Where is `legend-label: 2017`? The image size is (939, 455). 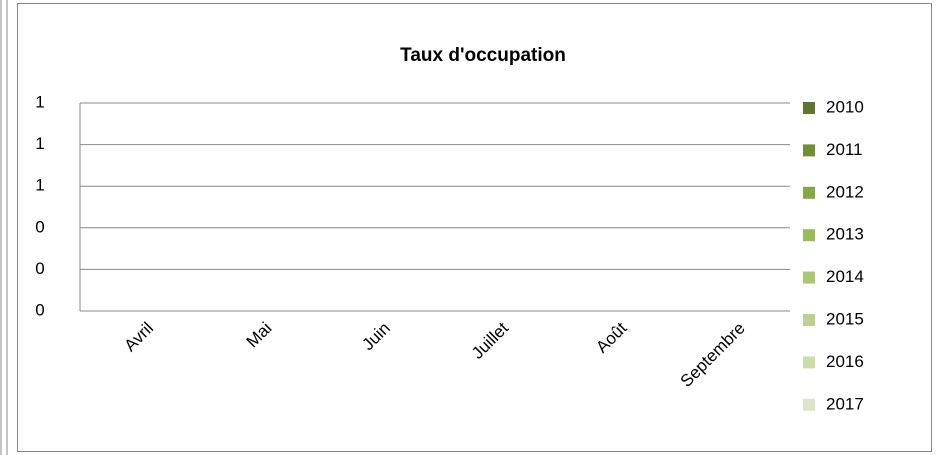 legend-label: 2017 is located at coordinates (845, 403).